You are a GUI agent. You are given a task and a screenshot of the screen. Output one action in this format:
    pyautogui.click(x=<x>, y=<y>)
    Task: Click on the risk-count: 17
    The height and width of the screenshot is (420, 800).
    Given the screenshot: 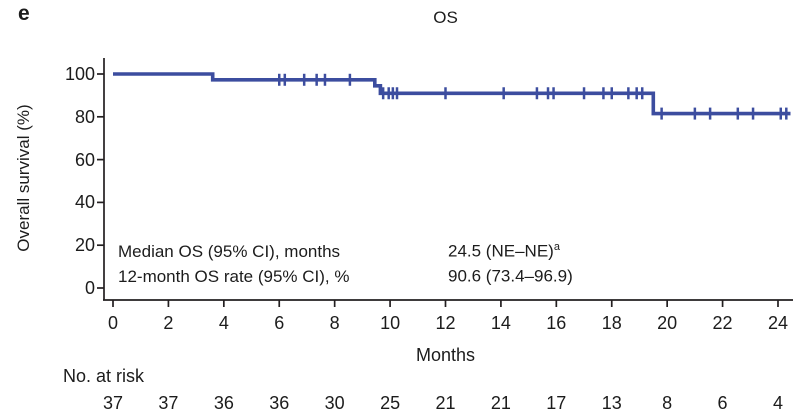 What is the action you would take?
    pyautogui.click(x=556, y=403)
    